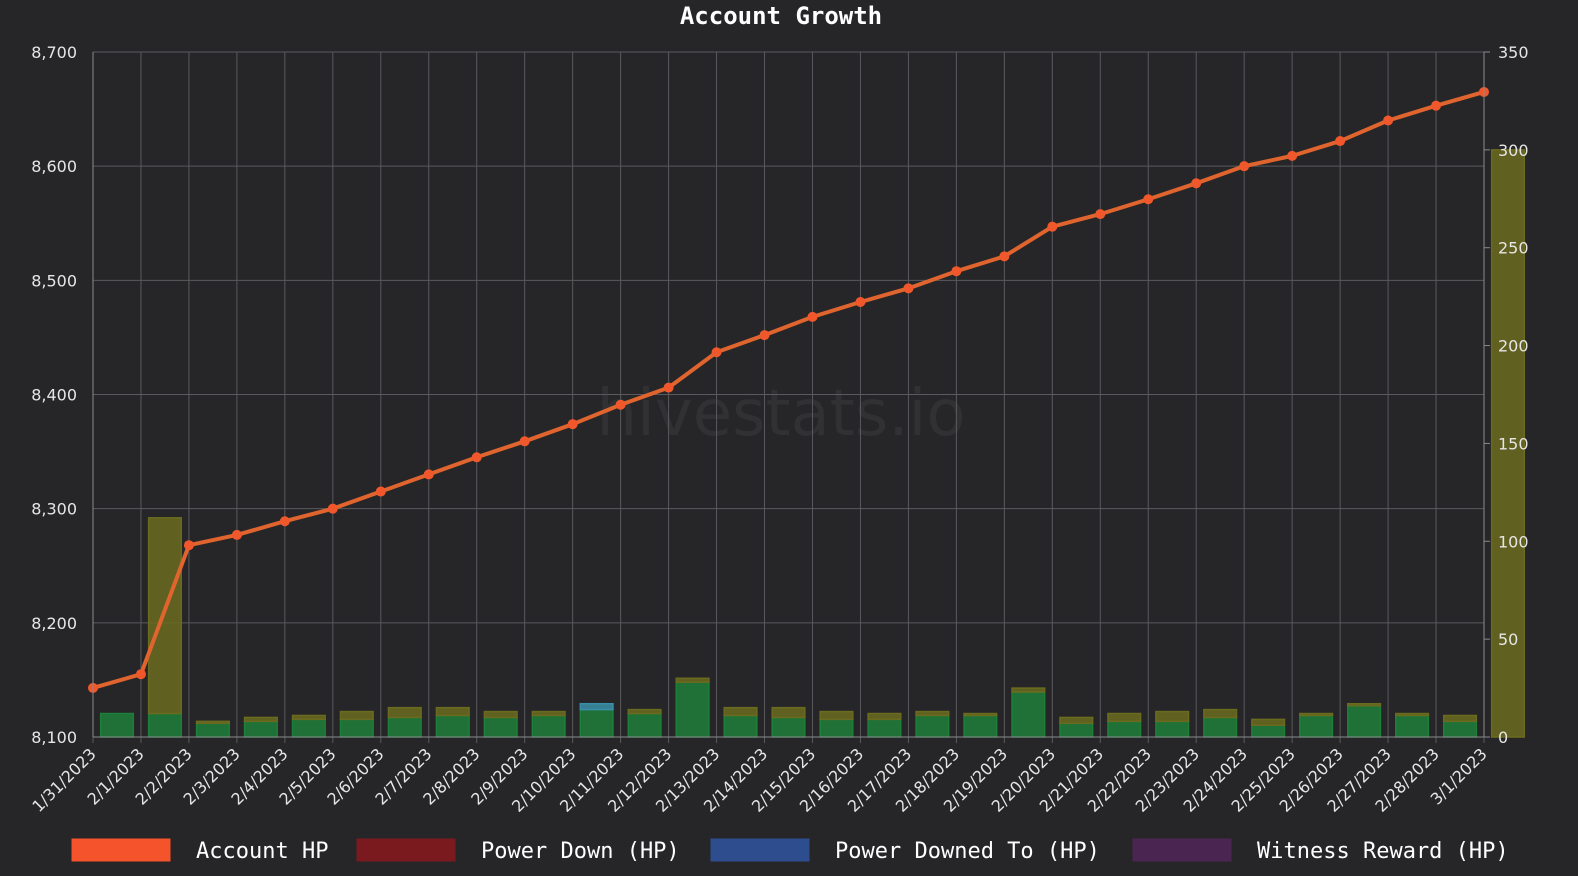 Image resolution: width=1578 pixels, height=876 pixels. Describe the element at coordinates (54, 737) in the screenshot. I see `left-tick-label: 8,100` at that location.